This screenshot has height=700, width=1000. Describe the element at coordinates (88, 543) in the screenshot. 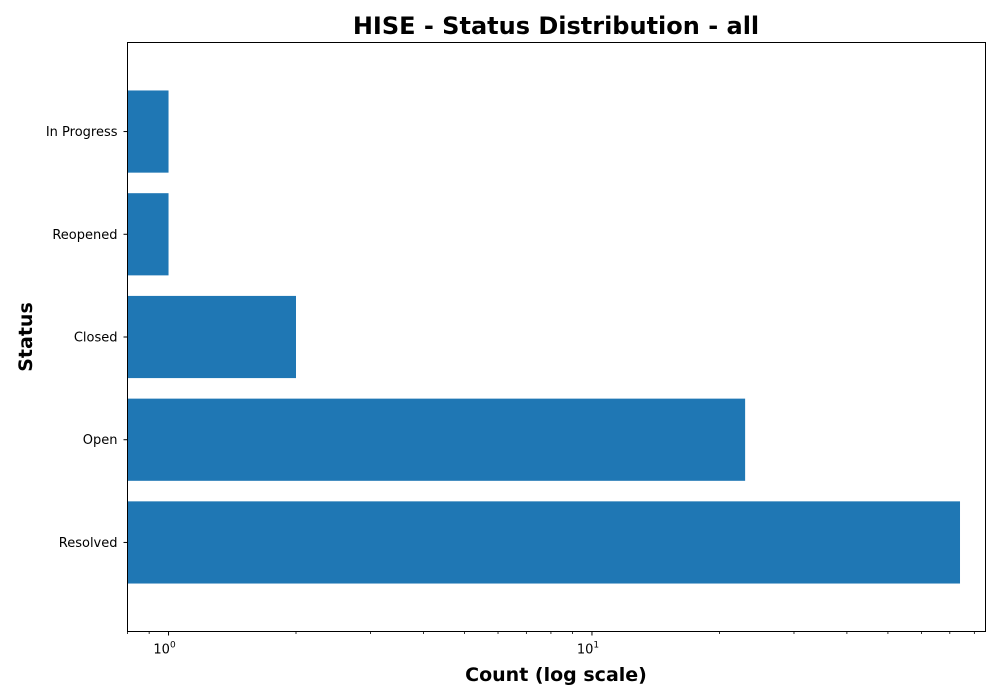

I see `y-tick-label: Resolved` at that location.